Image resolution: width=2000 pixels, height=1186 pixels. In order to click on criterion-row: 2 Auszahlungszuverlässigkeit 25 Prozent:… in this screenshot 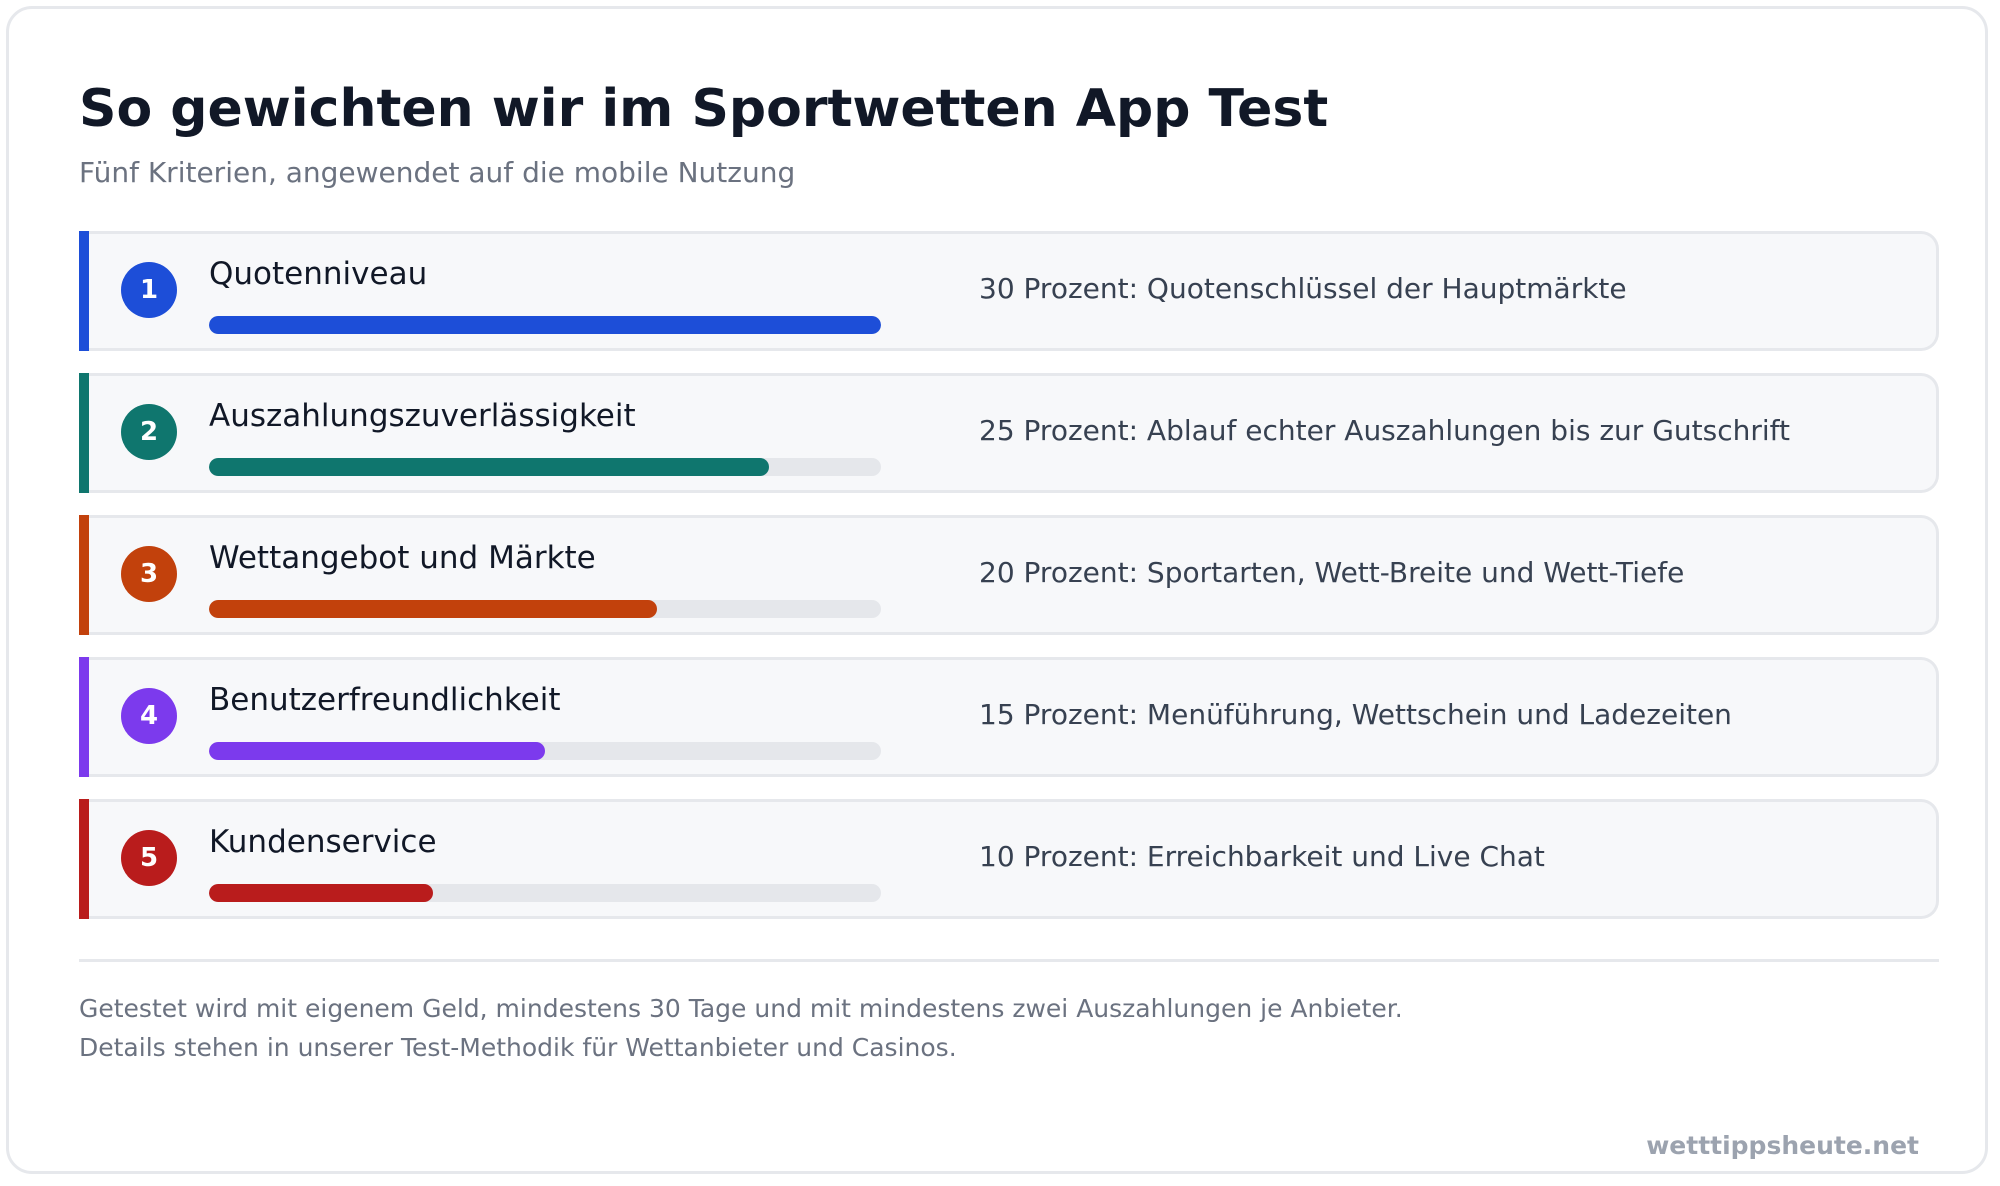, I will do `click(1009, 433)`.